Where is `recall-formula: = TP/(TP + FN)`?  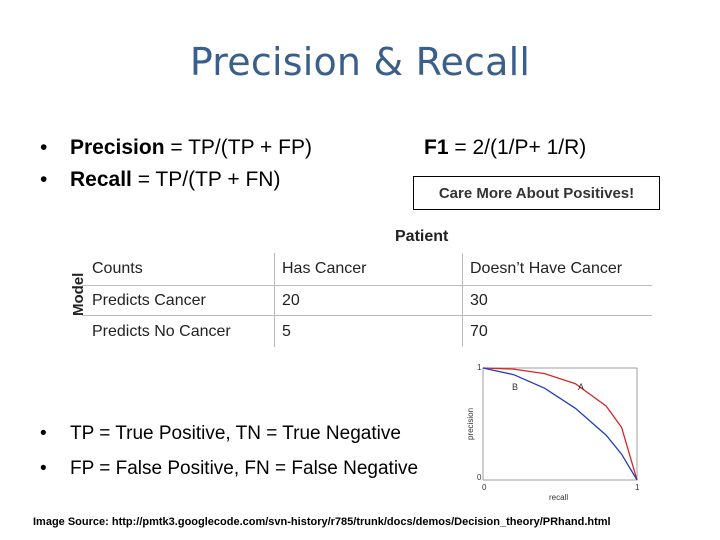 recall-formula: = TP/(TP + FN) is located at coordinates (206, 179).